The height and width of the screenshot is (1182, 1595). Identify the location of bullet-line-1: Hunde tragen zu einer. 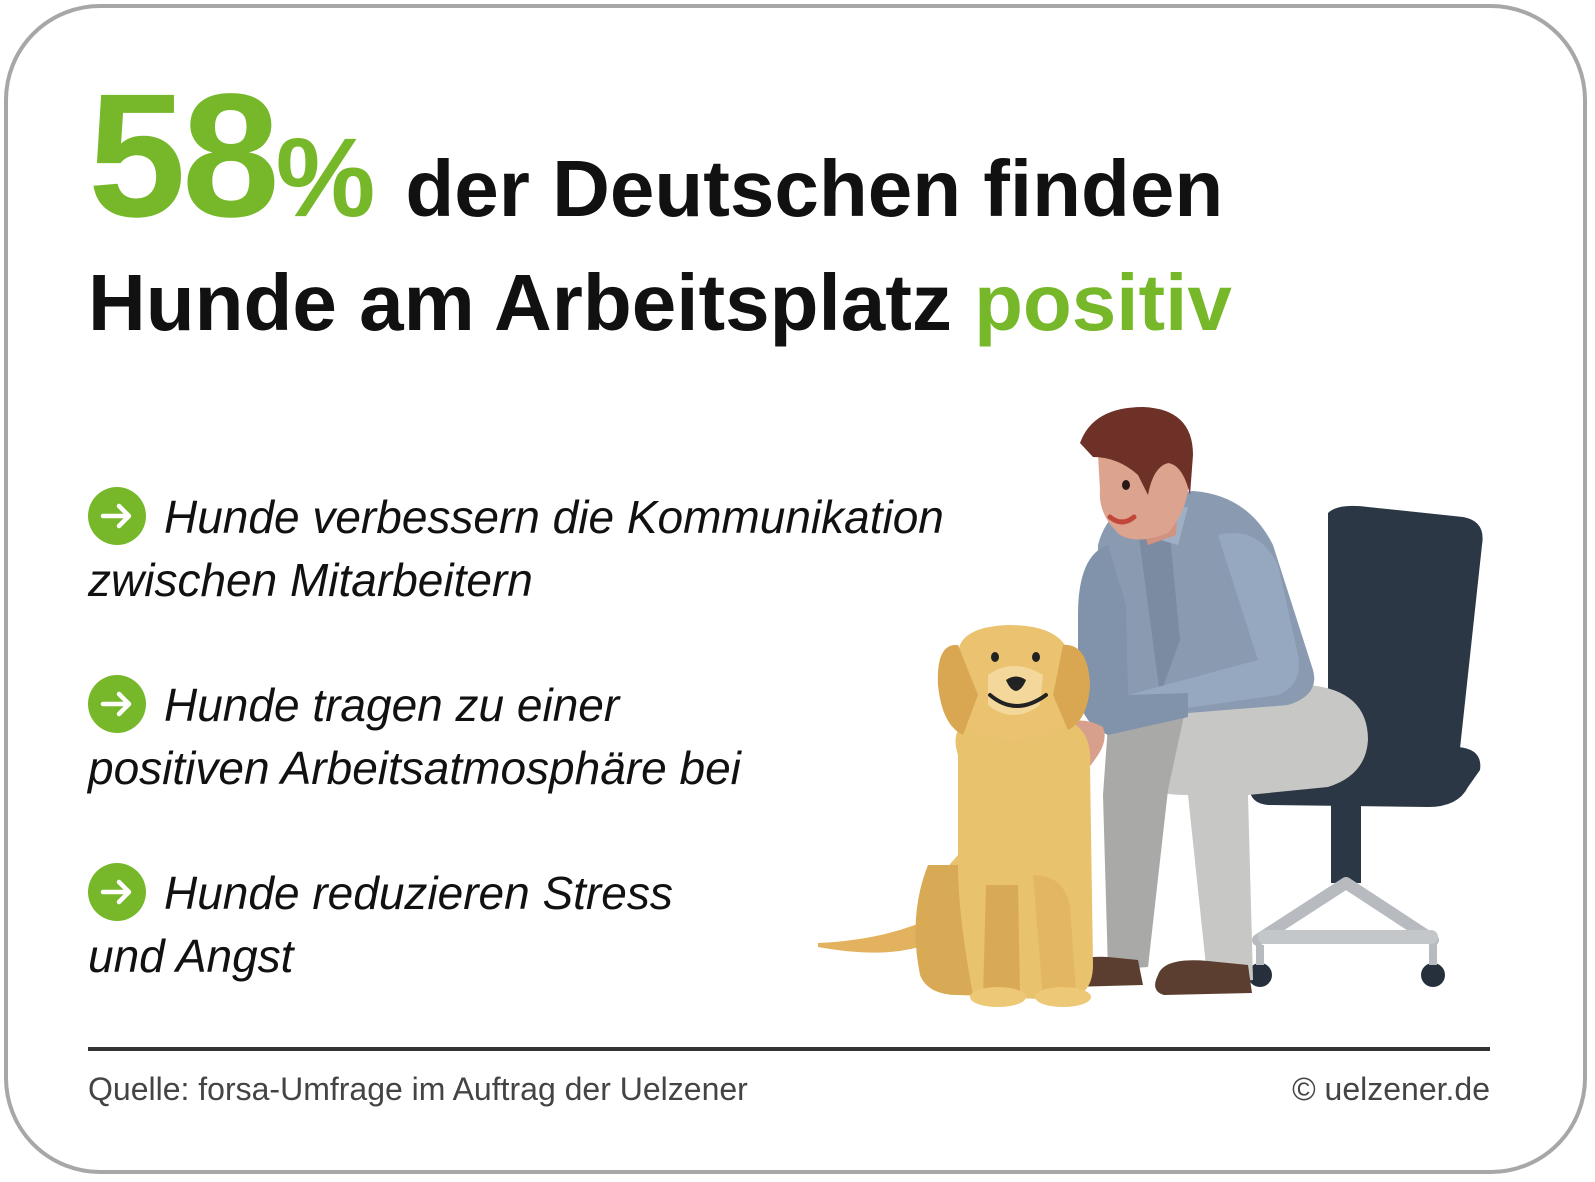
(392, 705).